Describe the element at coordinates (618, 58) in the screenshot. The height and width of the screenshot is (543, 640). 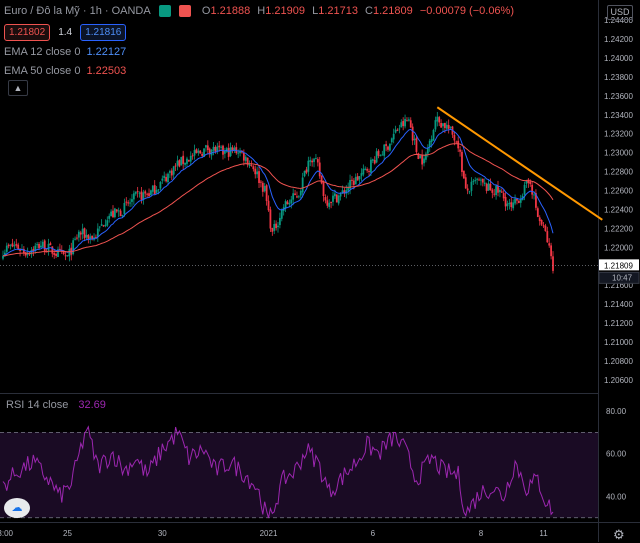
I see `price-tick-label: 1.24000` at that location.